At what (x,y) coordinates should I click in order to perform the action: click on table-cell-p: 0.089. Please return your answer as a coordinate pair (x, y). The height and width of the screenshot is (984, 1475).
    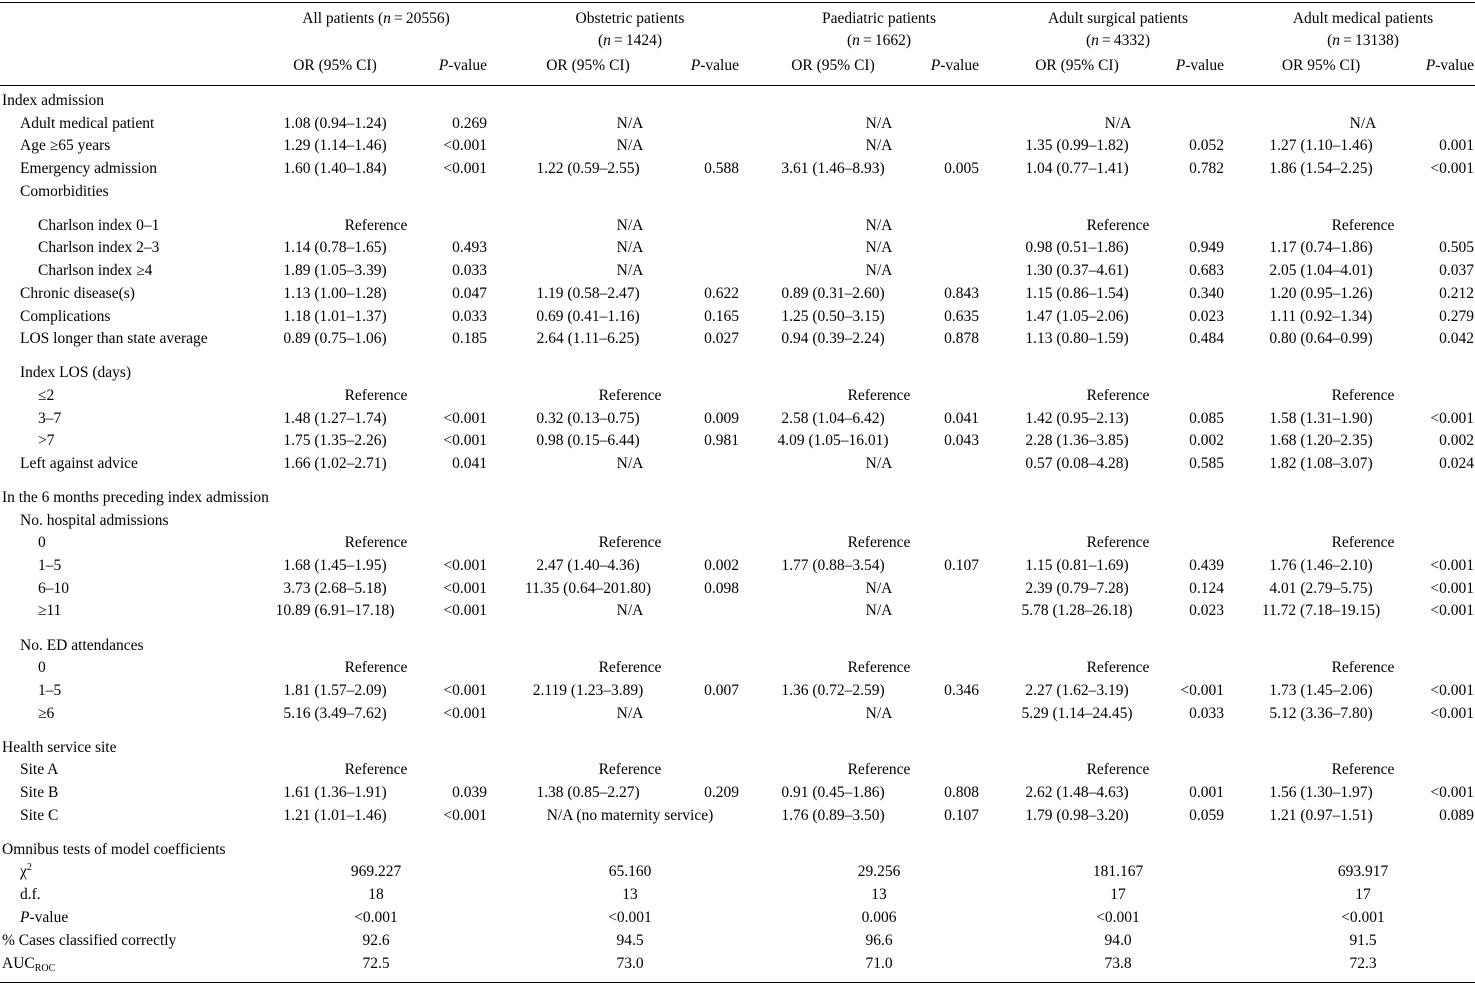
    Looking at the image, I should click on (1456, 815).